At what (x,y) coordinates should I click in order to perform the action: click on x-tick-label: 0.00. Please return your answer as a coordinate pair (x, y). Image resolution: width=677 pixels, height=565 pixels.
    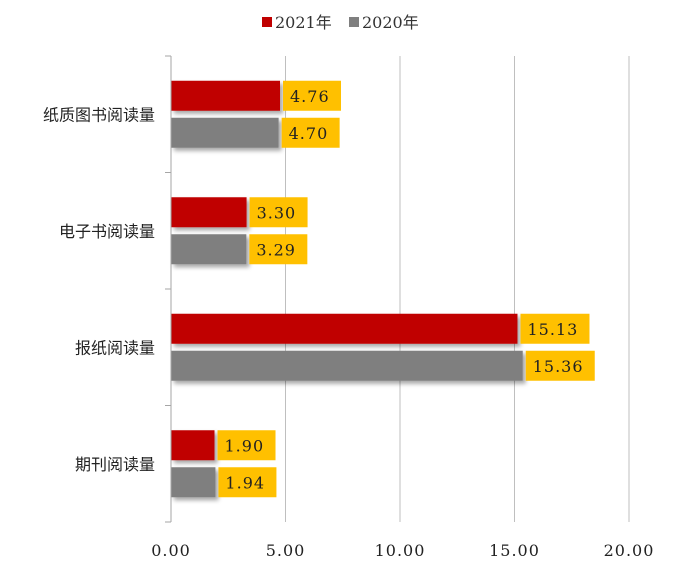
    Looking at the image, I should click on (171, 550).